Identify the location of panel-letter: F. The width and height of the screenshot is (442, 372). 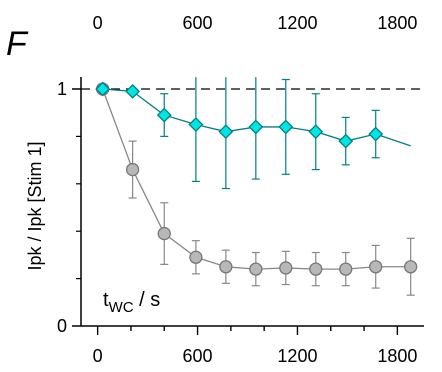
(17, 44).